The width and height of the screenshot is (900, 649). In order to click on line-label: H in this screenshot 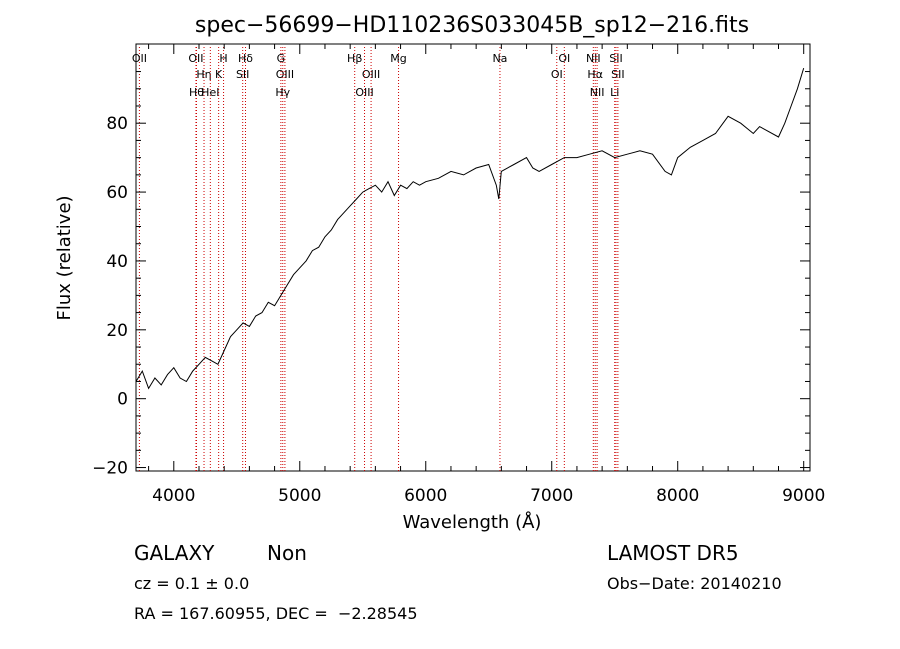, I will do `click(223, 58)`.